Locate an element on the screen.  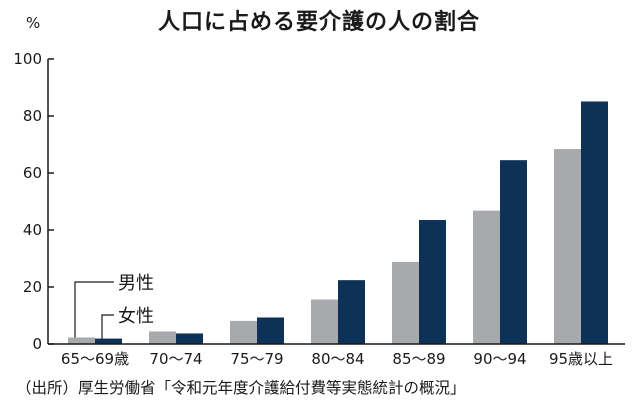
y-axis-unit: % is located at coordinates (33, 23).